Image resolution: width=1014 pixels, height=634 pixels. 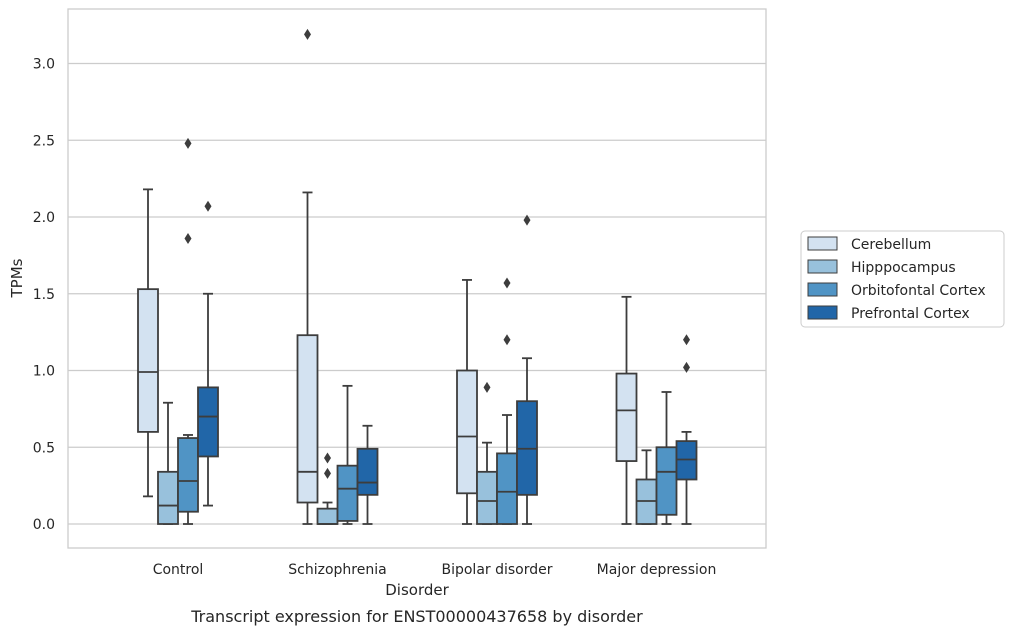 What do you see at coordinates (44, 448) in the screenshot?
I see `y-tick-label: 0.5` at bounding box center [44, 448].